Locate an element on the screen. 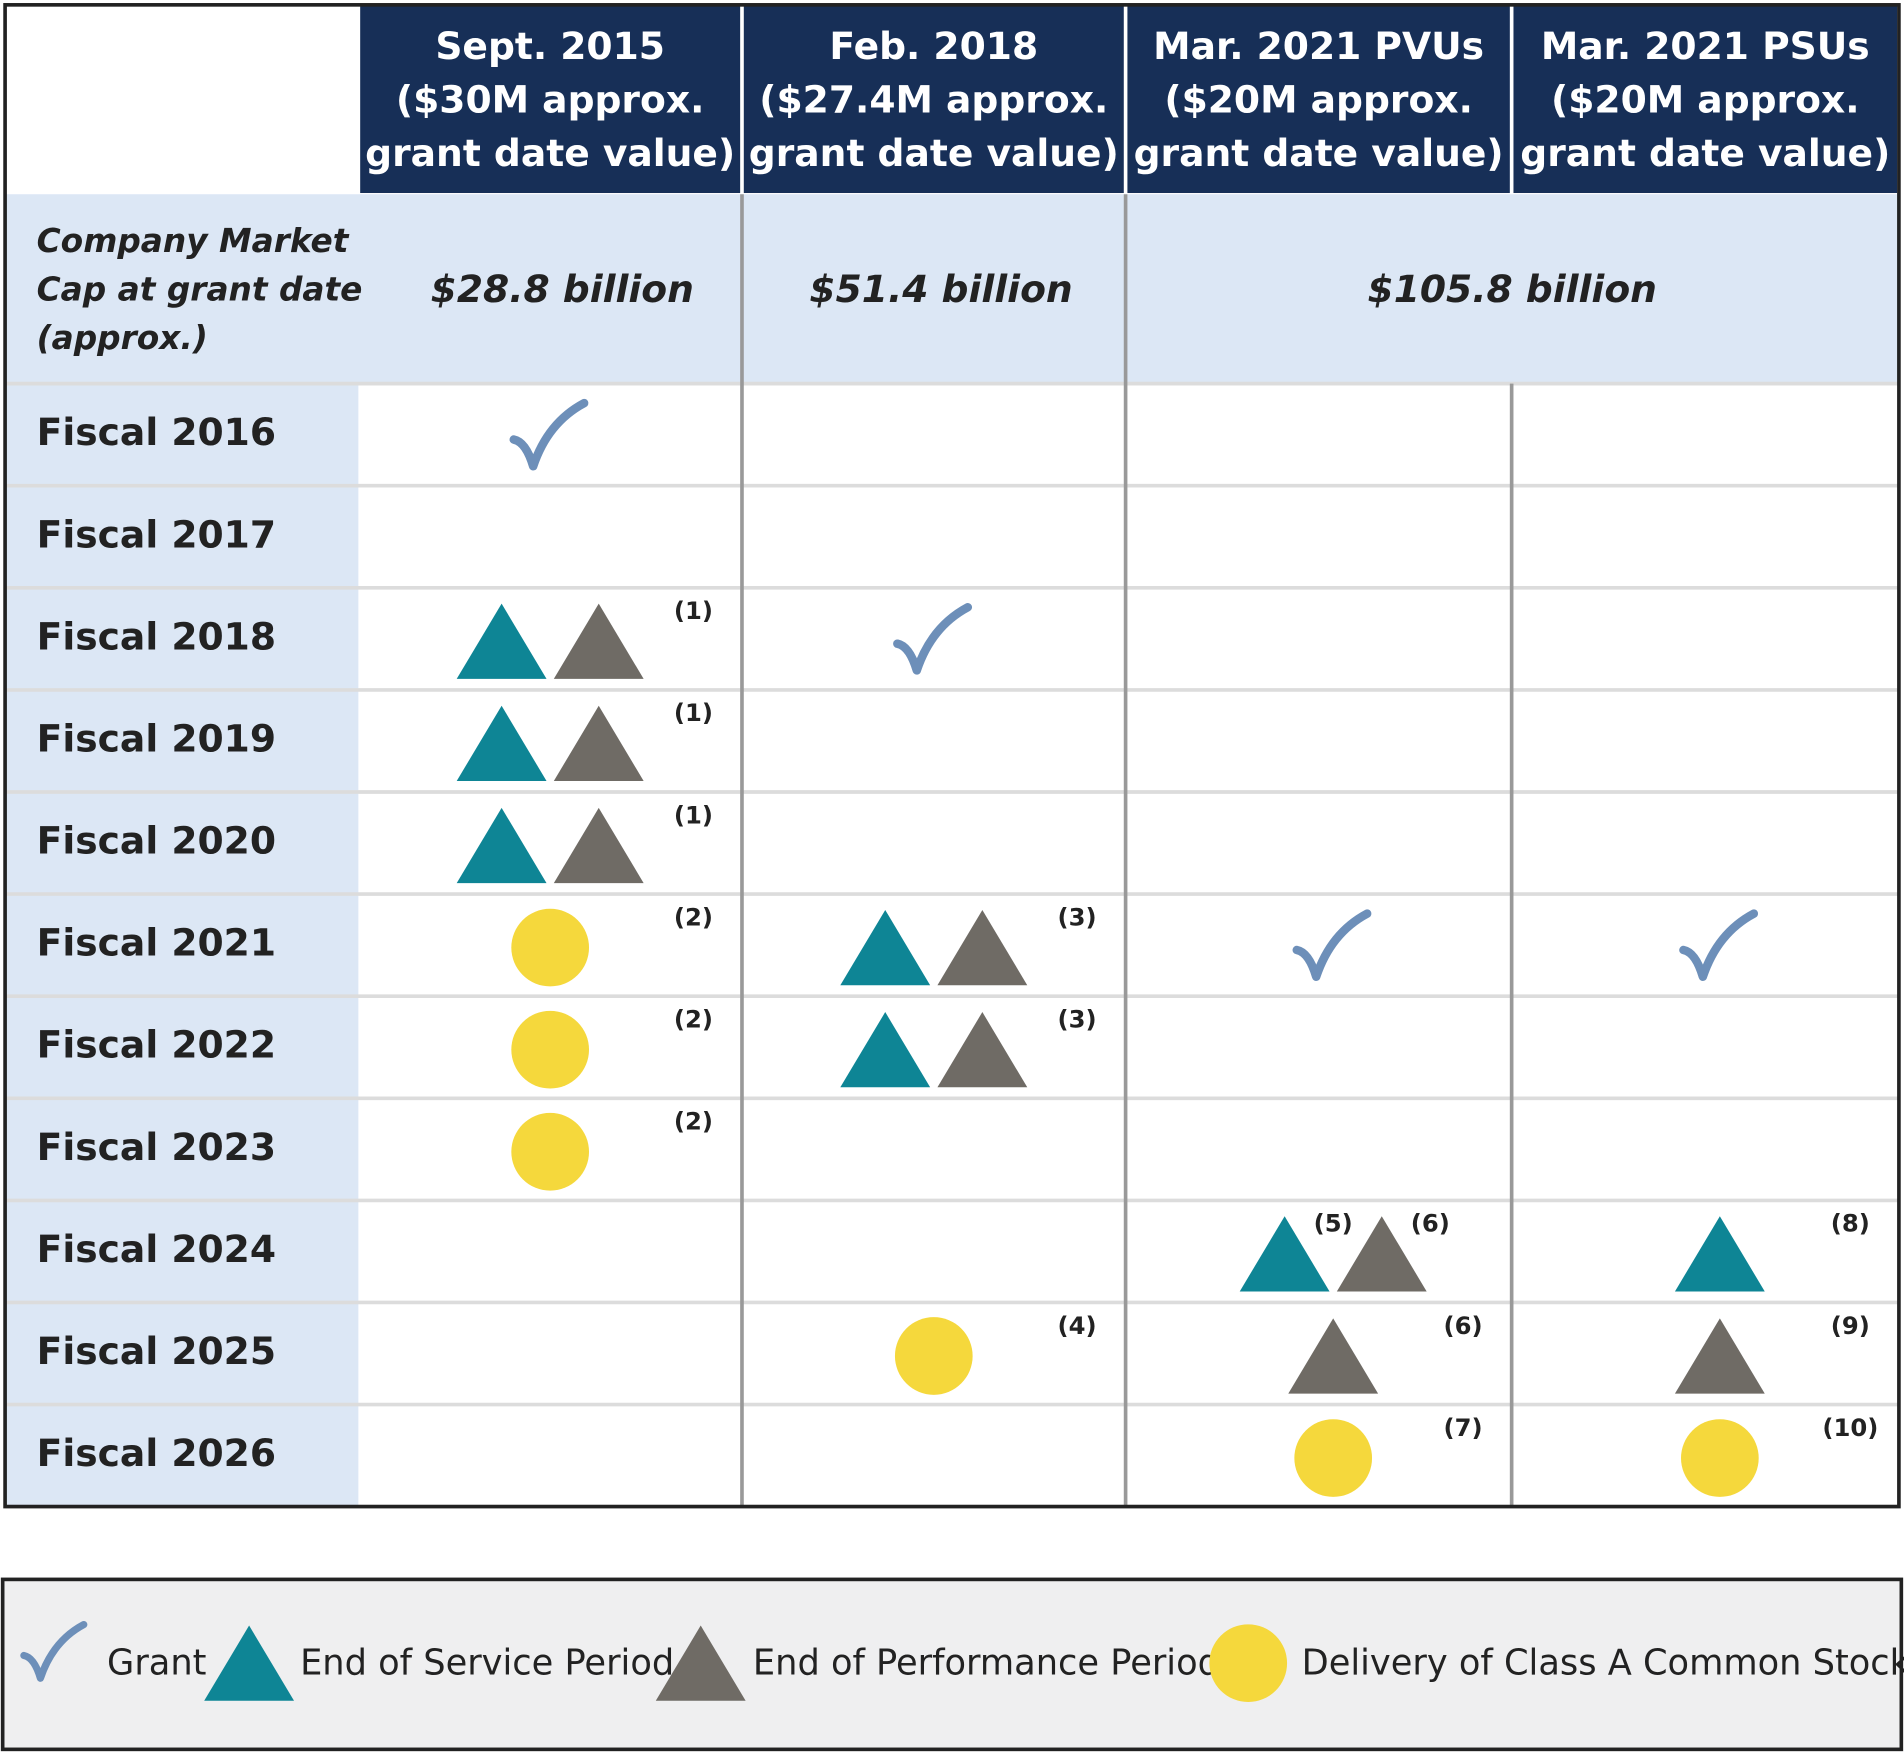  market-cap-label: Company Market is located at coordinates (193, 241).